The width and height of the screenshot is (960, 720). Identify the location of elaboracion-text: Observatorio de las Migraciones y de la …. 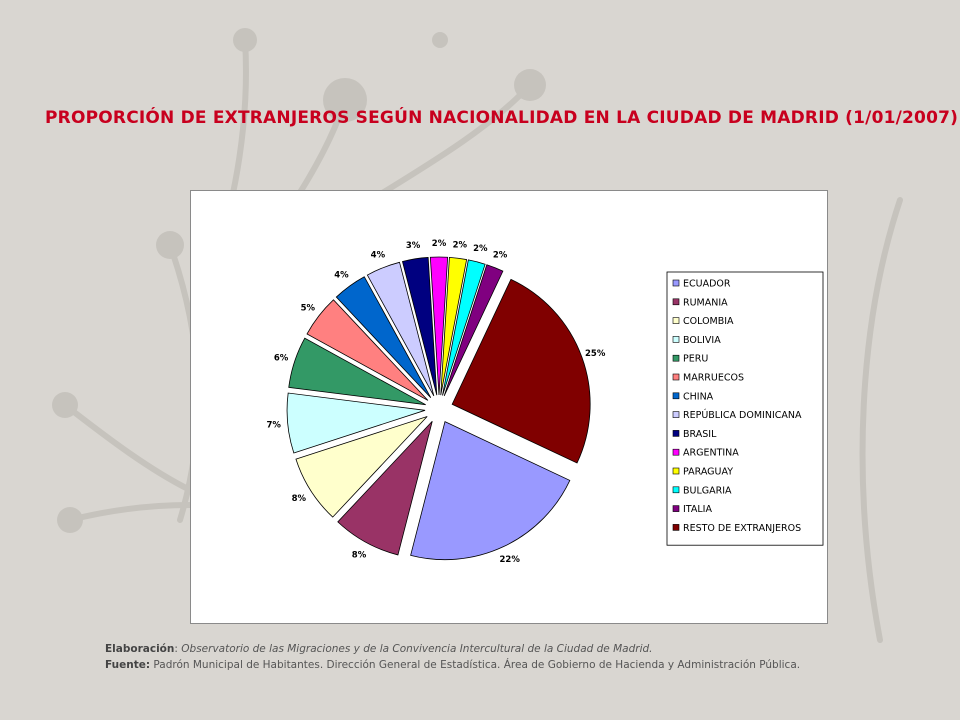
(417, 649).